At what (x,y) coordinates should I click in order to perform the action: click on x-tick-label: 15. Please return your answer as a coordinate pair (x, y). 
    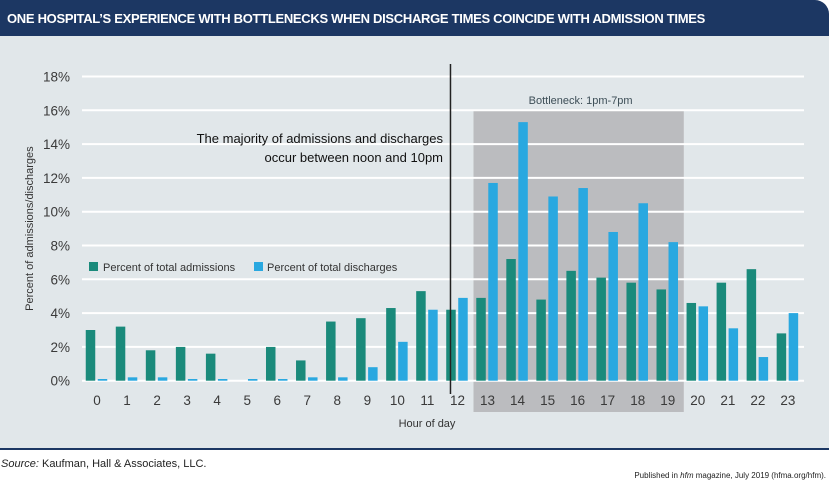
    Looking at the image, I should click on (547, 400).